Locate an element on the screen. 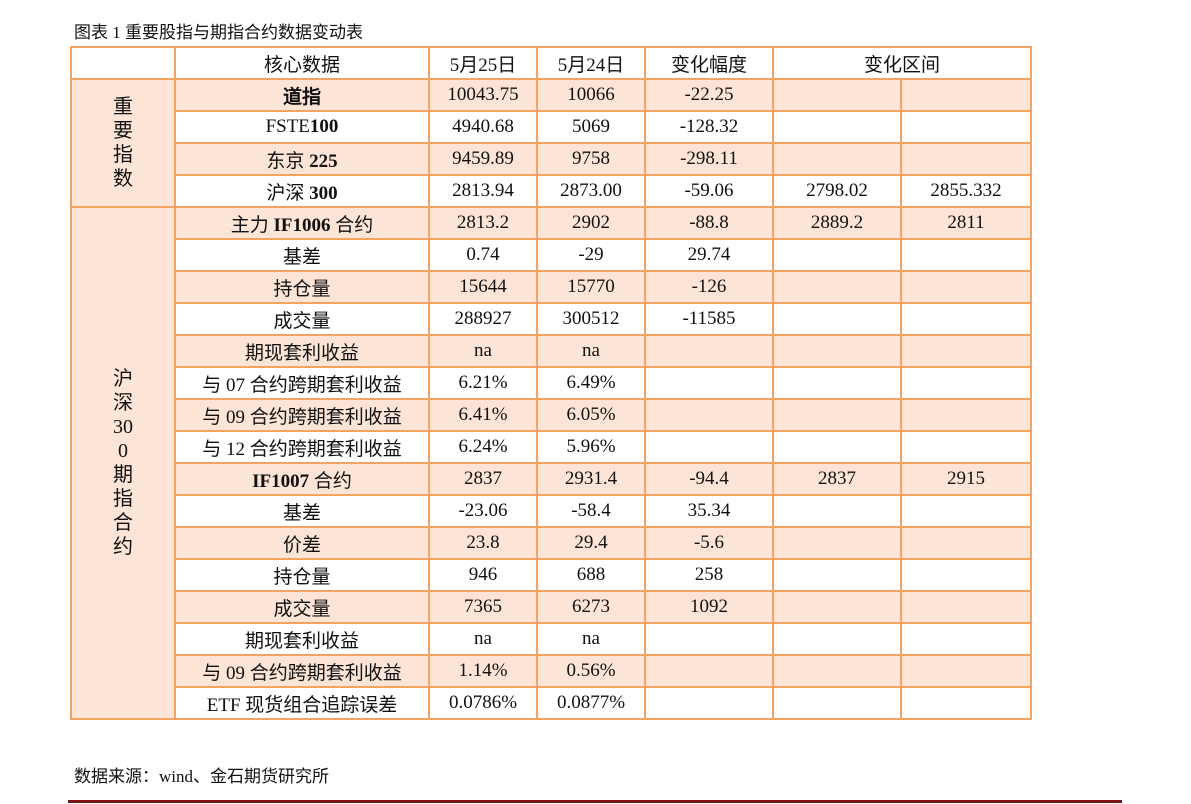  table-row: 与 09 合约跨期套利收益 1.14% 0.56% is located at coordinates (551, 671).